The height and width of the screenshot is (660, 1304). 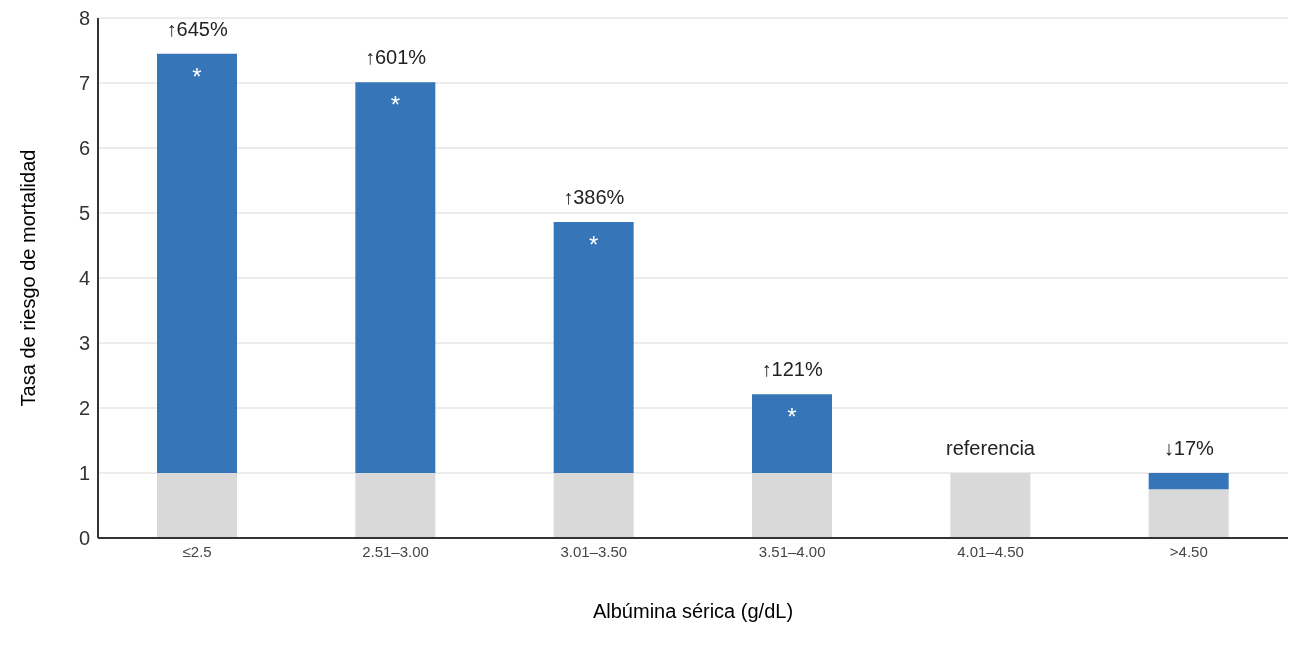 What do you see at coordinates (28, 278) in the screenshot?
I see `y-axis-title: Tasa de riesgo de mortalidad` at bounding box center [28, 278].